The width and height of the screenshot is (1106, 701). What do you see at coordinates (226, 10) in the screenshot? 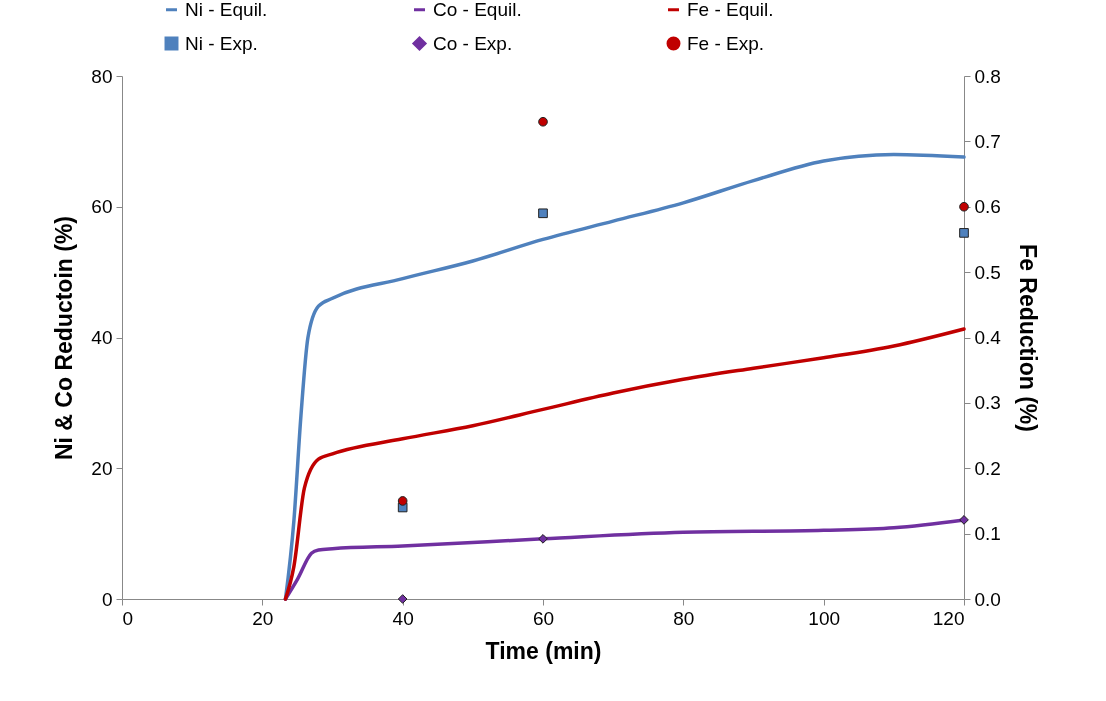
I see `legend-label: Ni - Equil.` at bounding box center [226, 10].